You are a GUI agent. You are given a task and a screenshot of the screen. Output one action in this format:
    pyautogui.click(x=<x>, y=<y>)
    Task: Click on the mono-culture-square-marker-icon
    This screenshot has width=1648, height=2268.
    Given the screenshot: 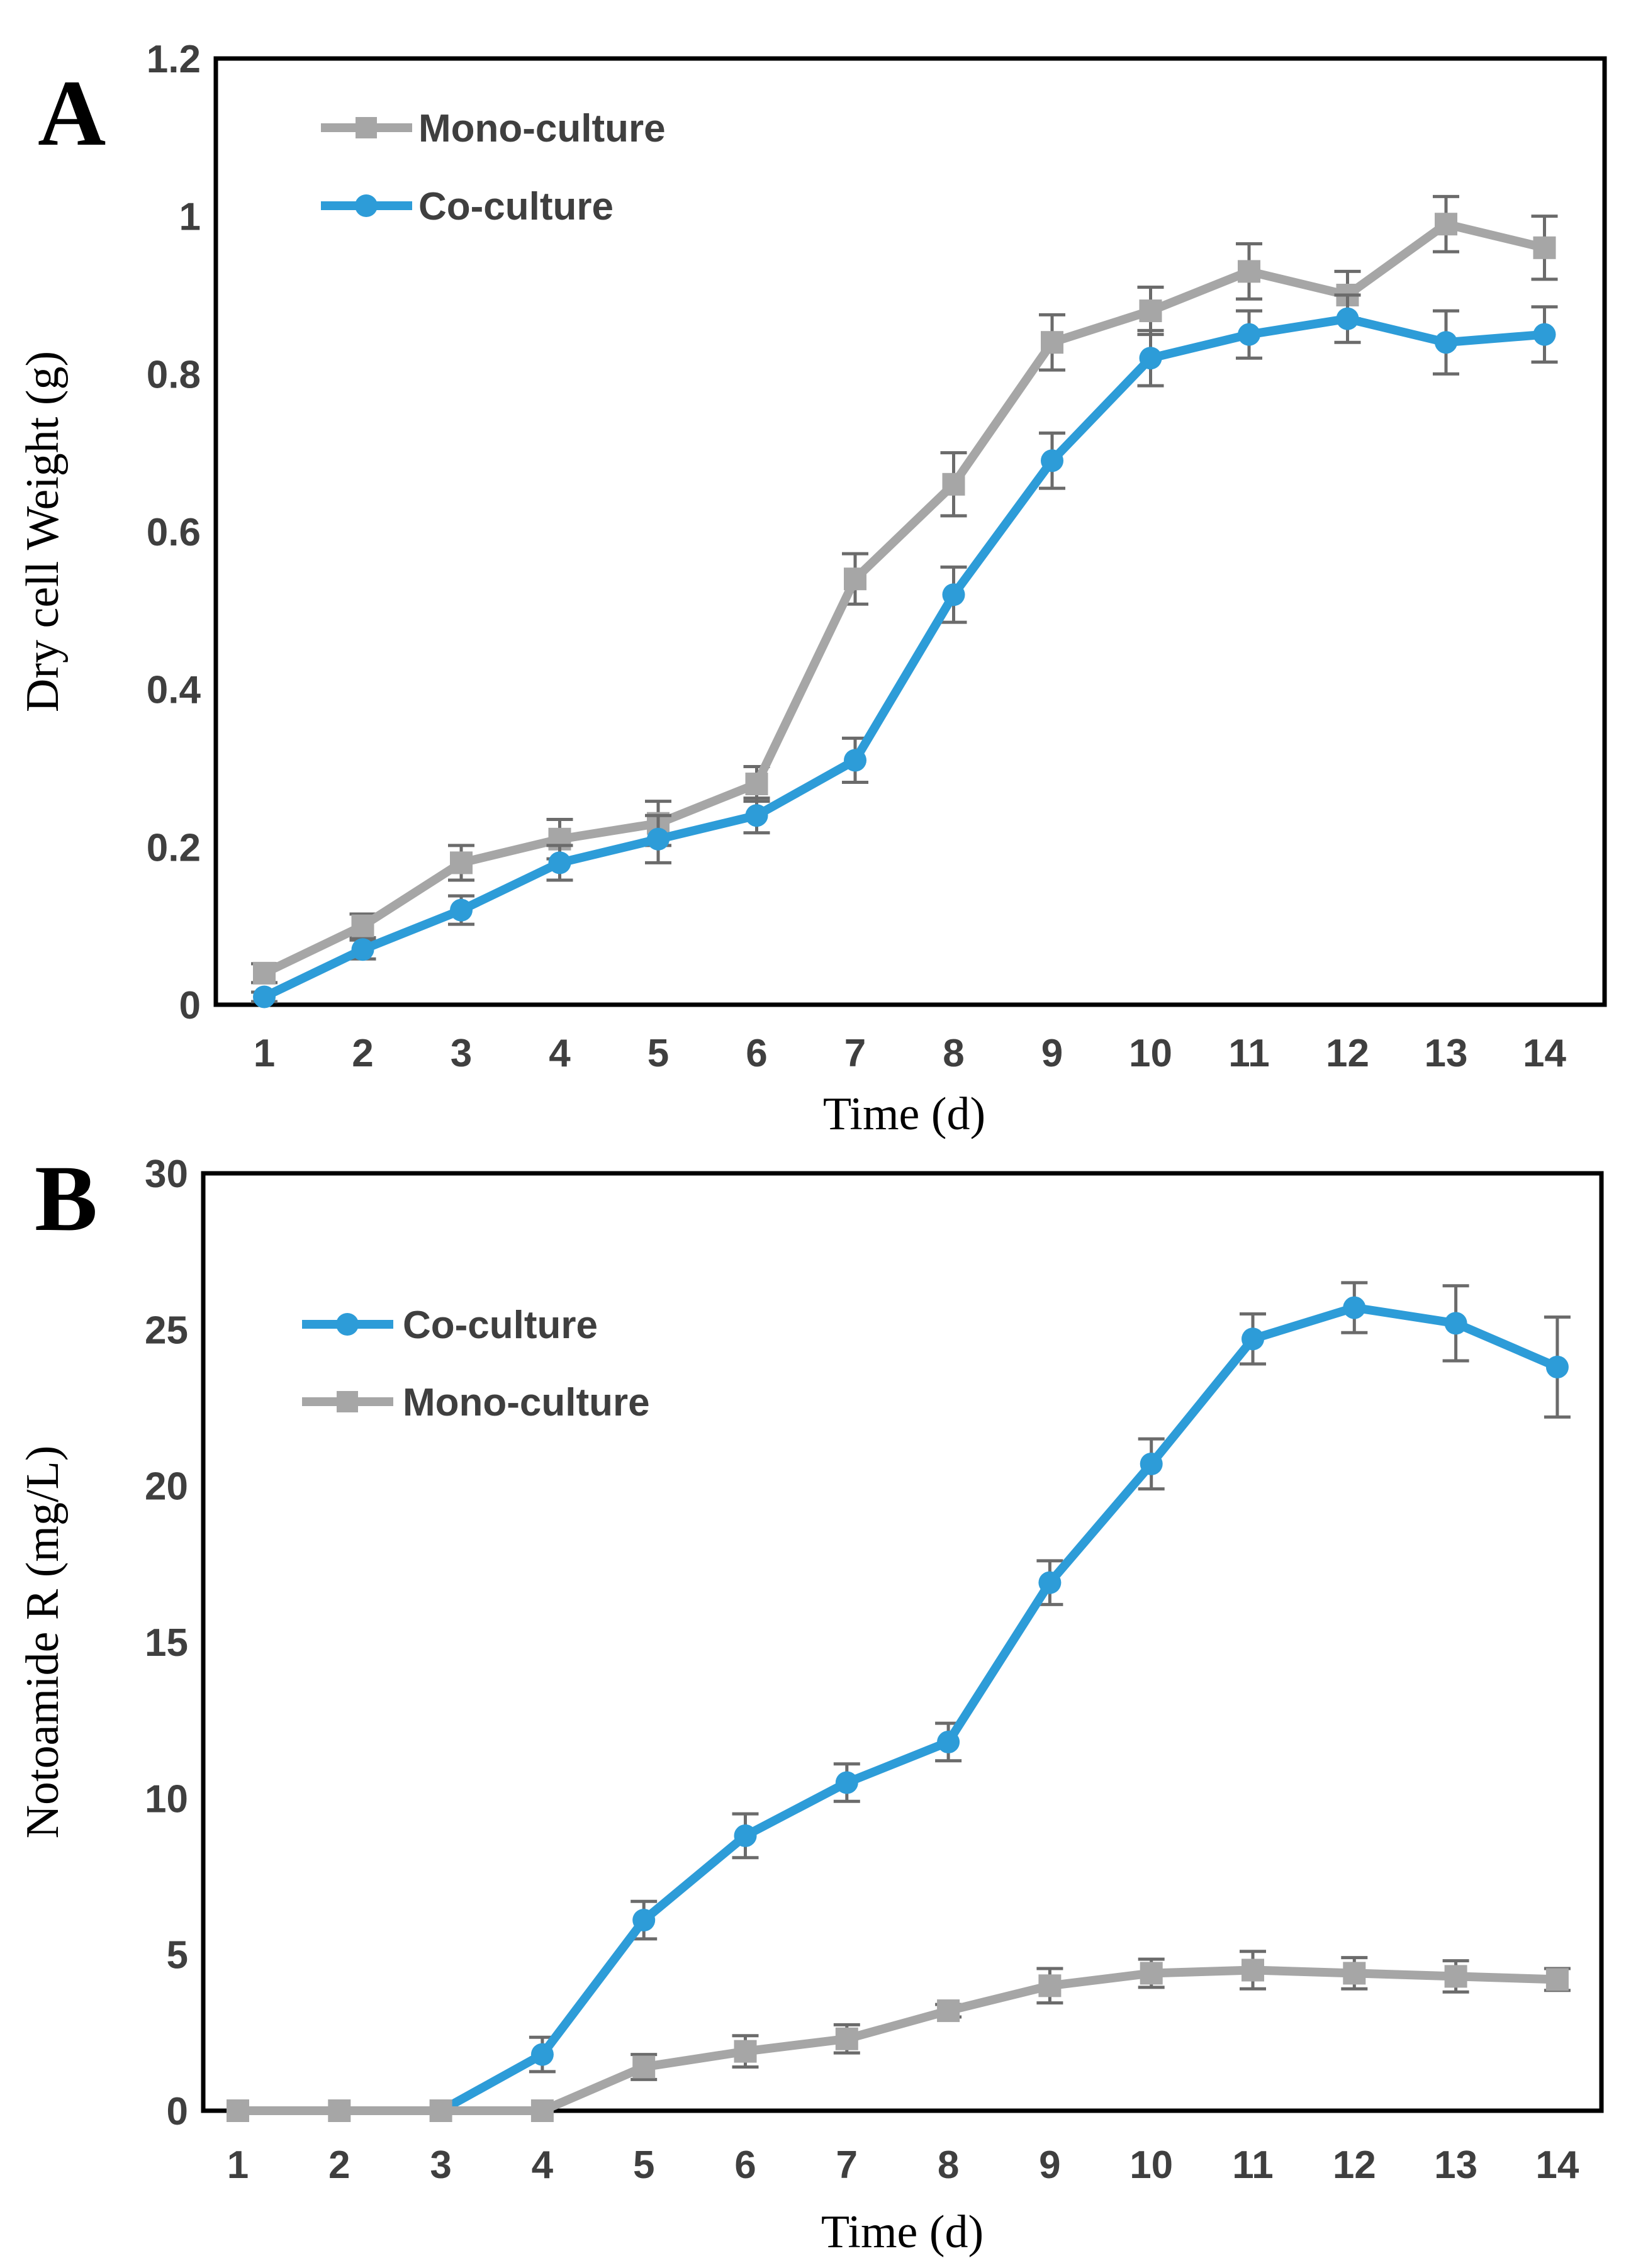 What is the action you would take?
    pyautogui.click(x=366, y=127)
    